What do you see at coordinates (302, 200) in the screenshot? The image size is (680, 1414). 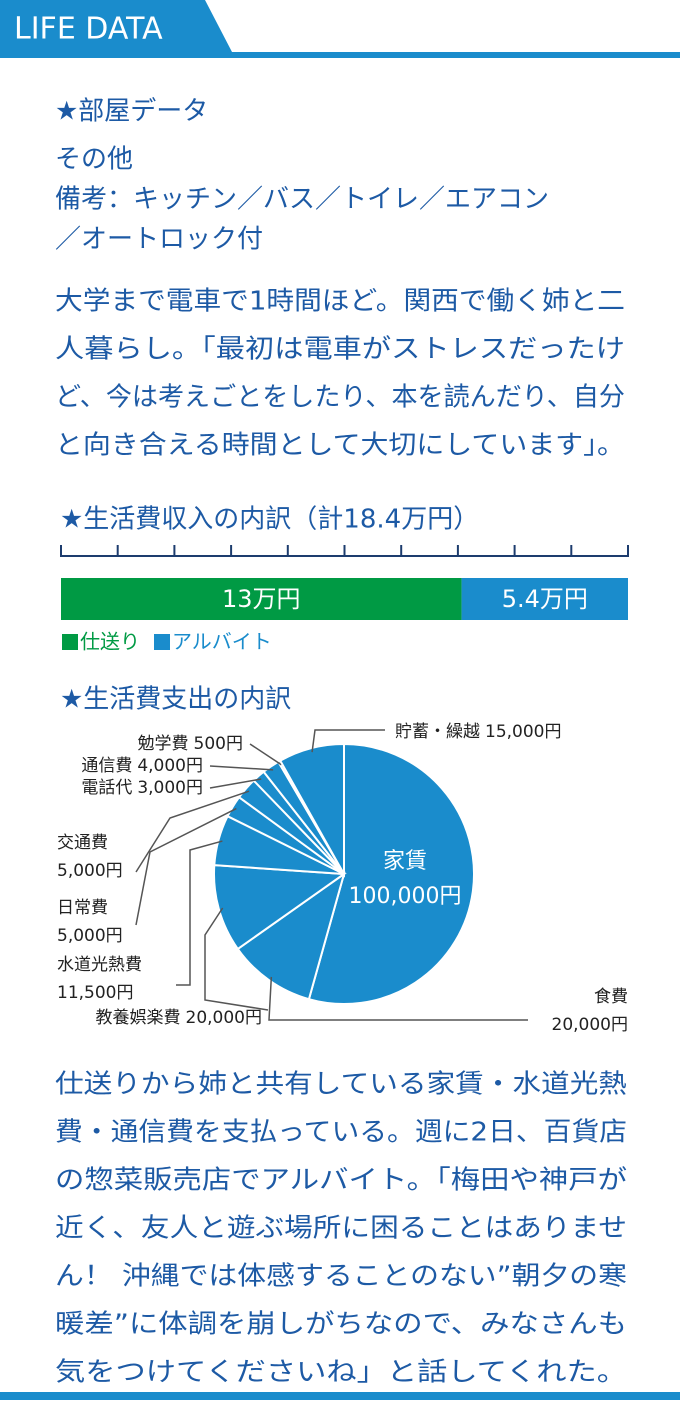 I see `room-line: 備考：キッチン／バス／トイレ／エアコン` at bounding box center [302, 200].